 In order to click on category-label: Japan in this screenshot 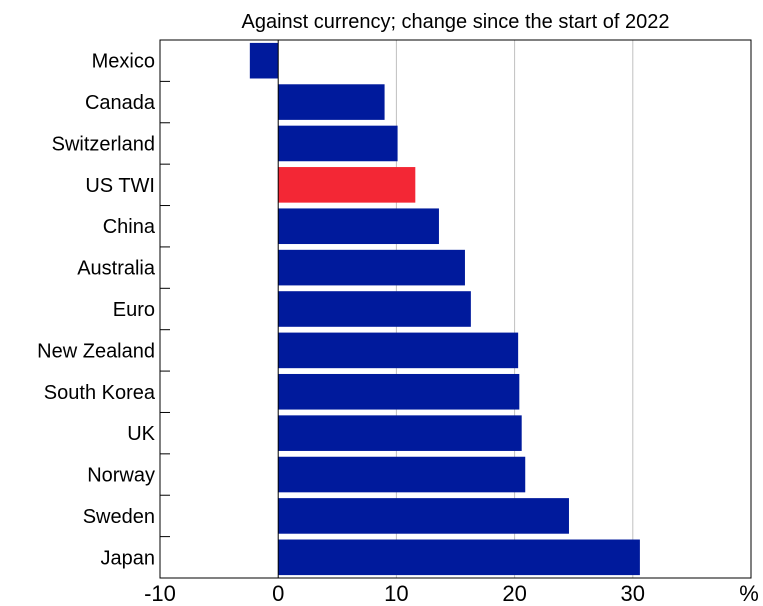, I will do `click(128, 558)`.